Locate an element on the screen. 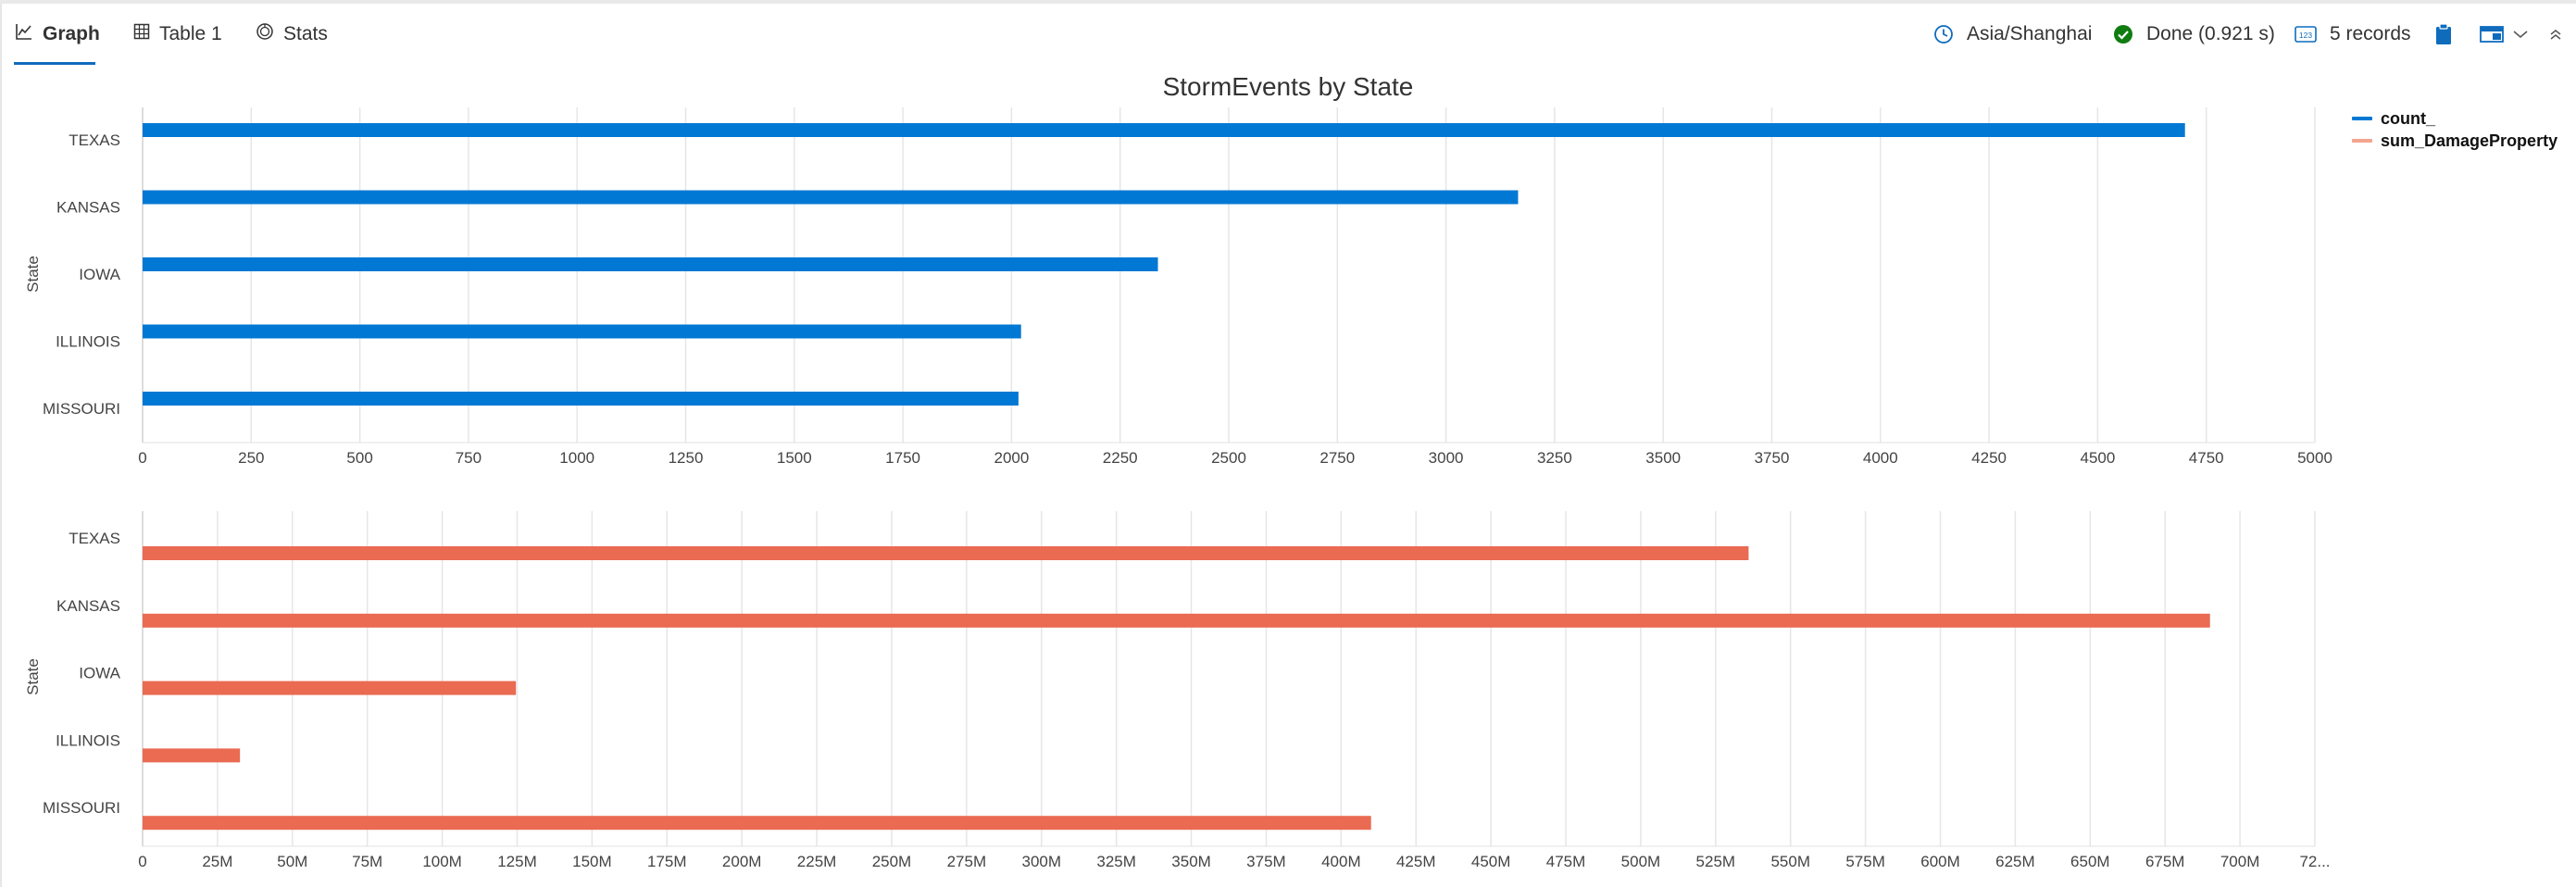 The width and height of the screenshot is (2576, 887). svg-text: 123 is located at coordinates (2306, 35).